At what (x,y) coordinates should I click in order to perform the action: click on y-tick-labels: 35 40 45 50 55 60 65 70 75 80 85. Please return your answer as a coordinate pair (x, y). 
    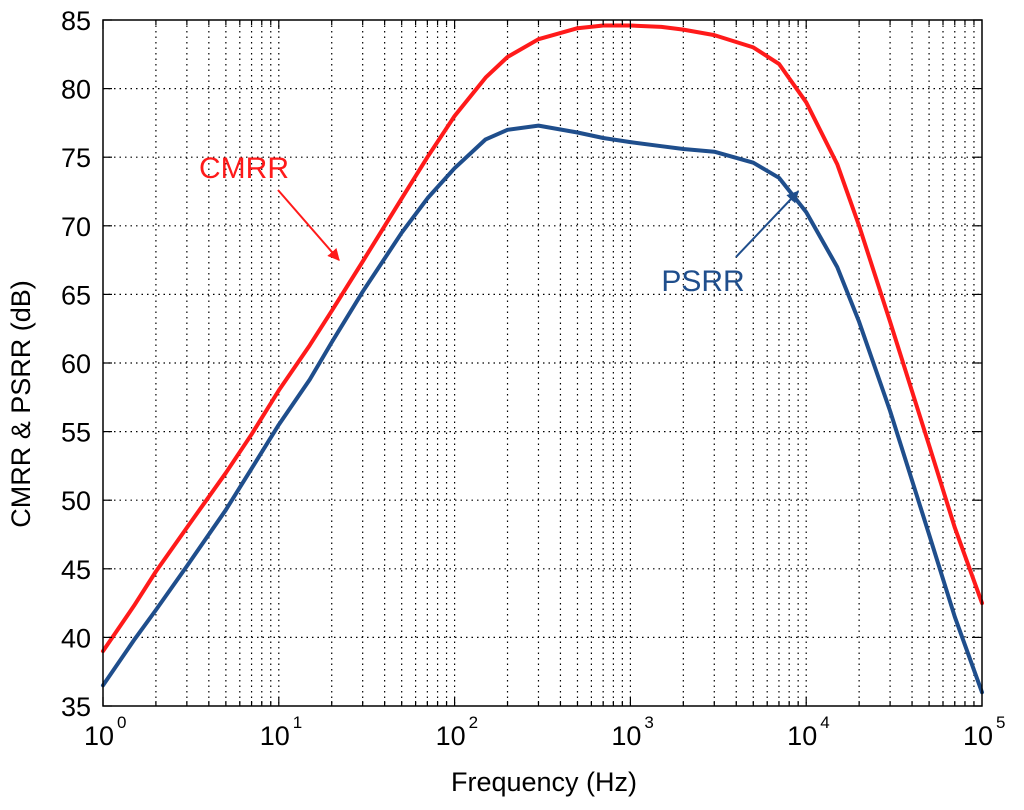
    Looking at the image, I should click on (76, 364).